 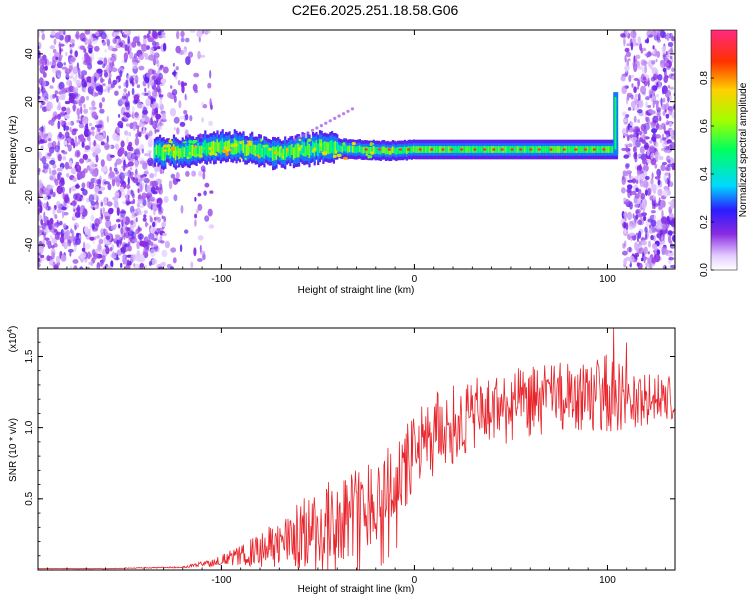 What do you see at coordinates (521, 149) in the screenshot?
I see `signal-hot-spot` at bounding box center [521, 149].